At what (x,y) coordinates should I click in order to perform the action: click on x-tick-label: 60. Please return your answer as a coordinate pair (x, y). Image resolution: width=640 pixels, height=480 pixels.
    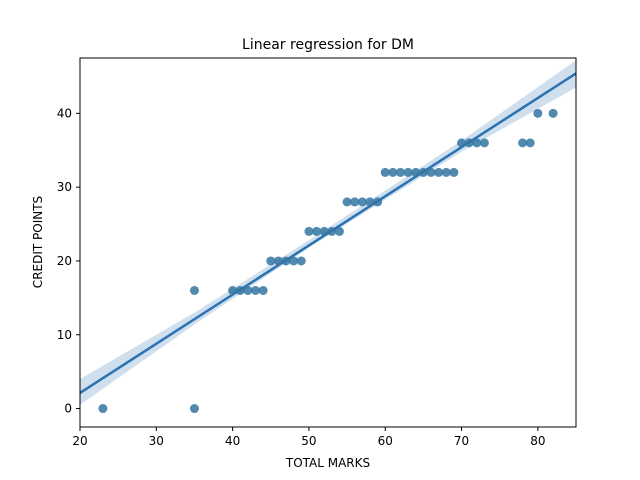
    Looking at the image, I should click on (385, 441).